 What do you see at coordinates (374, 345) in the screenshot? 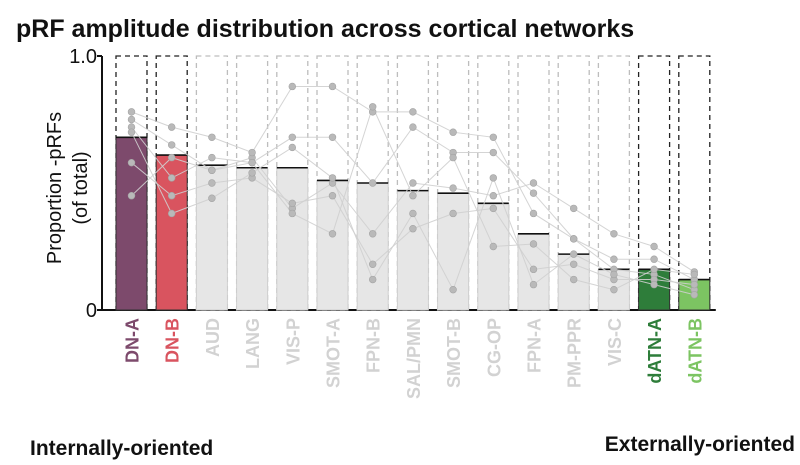
I see `category-label: FPN-B` at bounding box center [374, 345].